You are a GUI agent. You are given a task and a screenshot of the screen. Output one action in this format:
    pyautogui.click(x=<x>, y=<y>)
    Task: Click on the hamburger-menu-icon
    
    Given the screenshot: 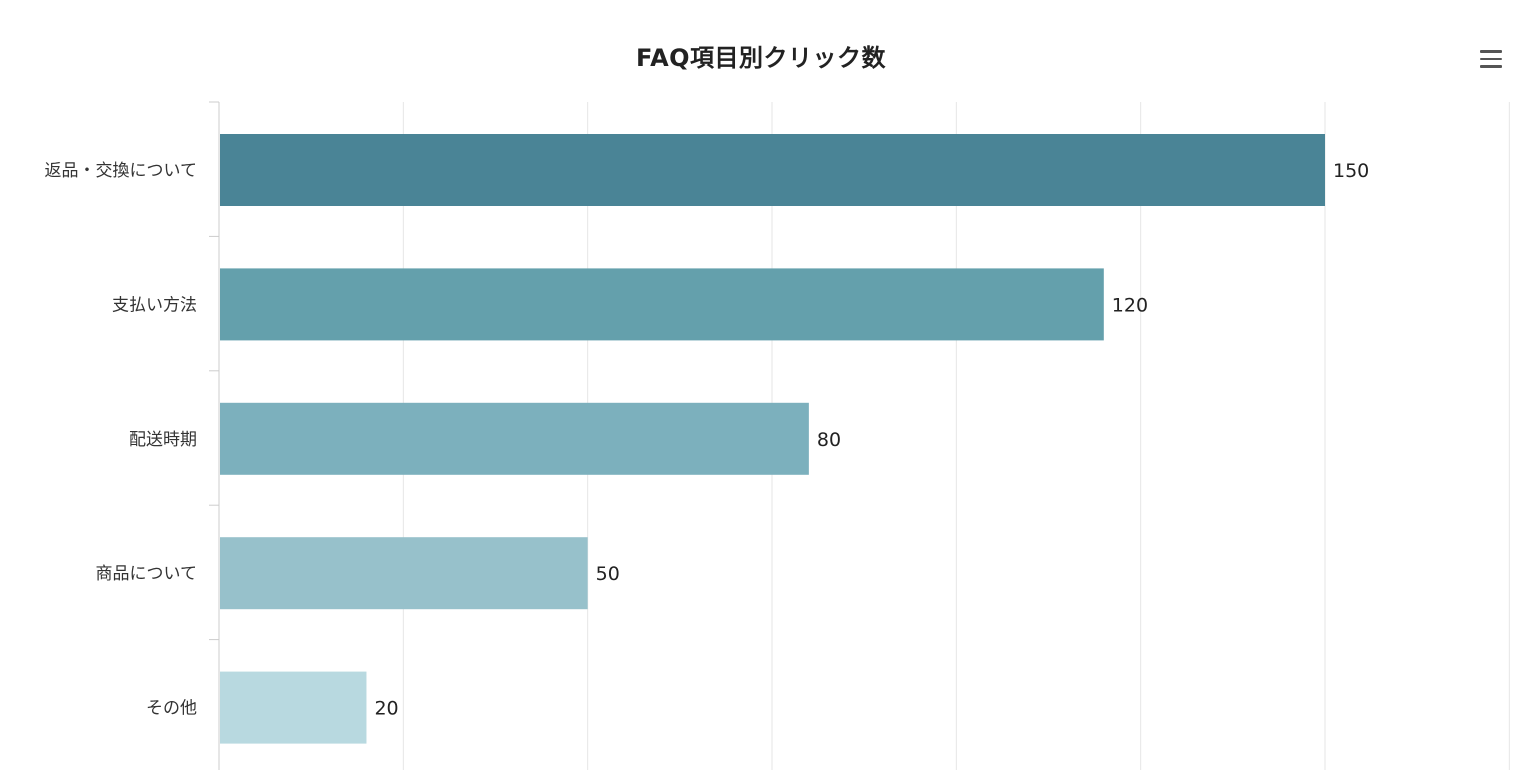 What is the action you would take?
    pyautogui.click(x=1491, y=59)
    